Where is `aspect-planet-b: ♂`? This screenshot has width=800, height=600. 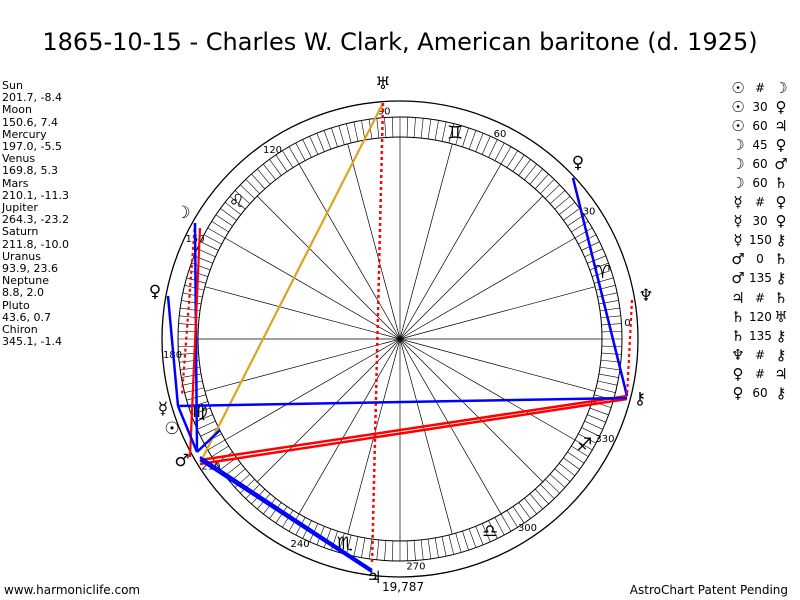 aspect-planet-b: ♂ is located at coordinates (781, 163).